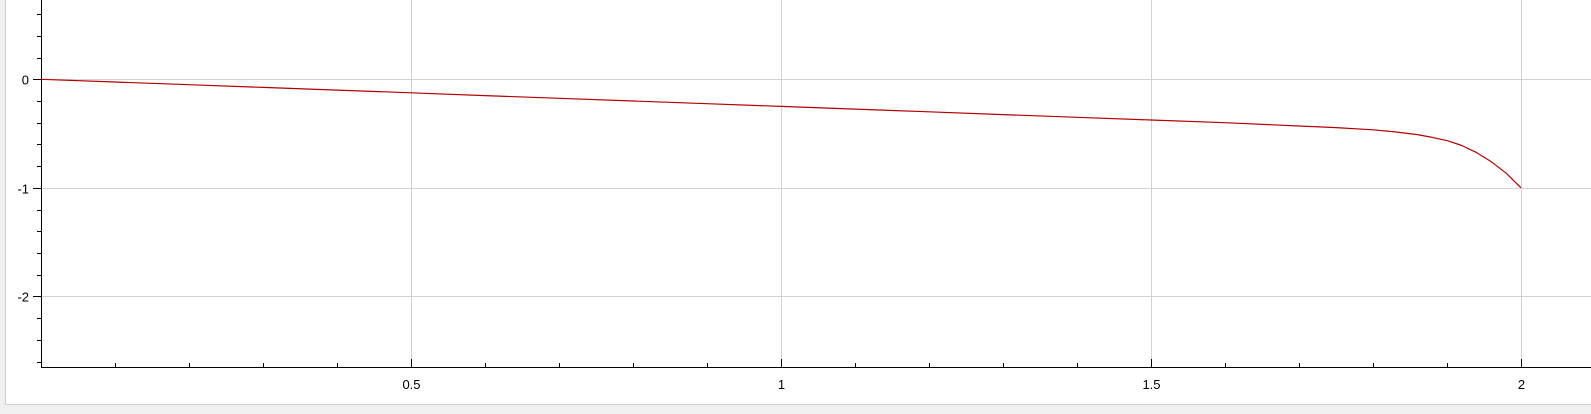 This screenshot has height=414, width=1591. Describe the element at coordinates (411, 384) in the screenshot. I see `x-tick-label: 0.5` at that location.